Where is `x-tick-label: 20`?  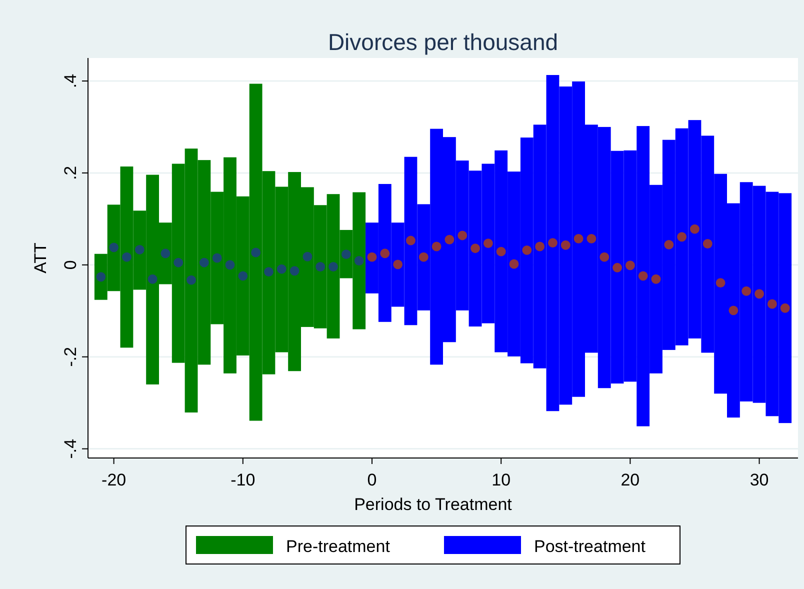
x-tick-label: 20 is located at coordinates (630, 480).